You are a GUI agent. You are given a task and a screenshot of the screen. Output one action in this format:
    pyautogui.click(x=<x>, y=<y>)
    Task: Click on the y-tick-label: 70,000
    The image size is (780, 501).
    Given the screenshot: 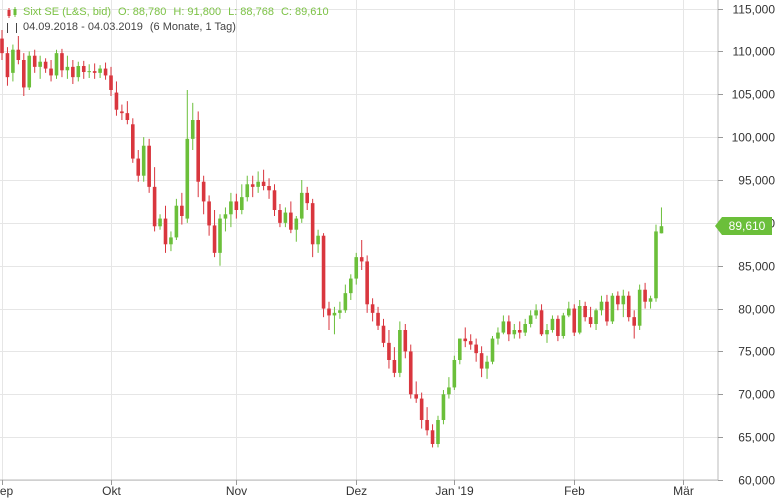 What is the action you would take?
    pyautogui.click(x=756, y=395)
    